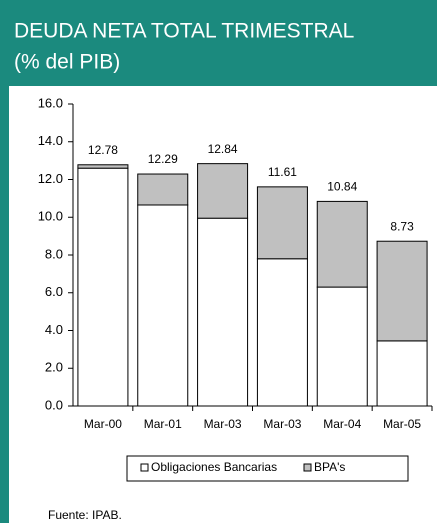  Describe the element at coordinates (54, 404) in the screenshot. I see `y-tick-label: 0.0` at that location.